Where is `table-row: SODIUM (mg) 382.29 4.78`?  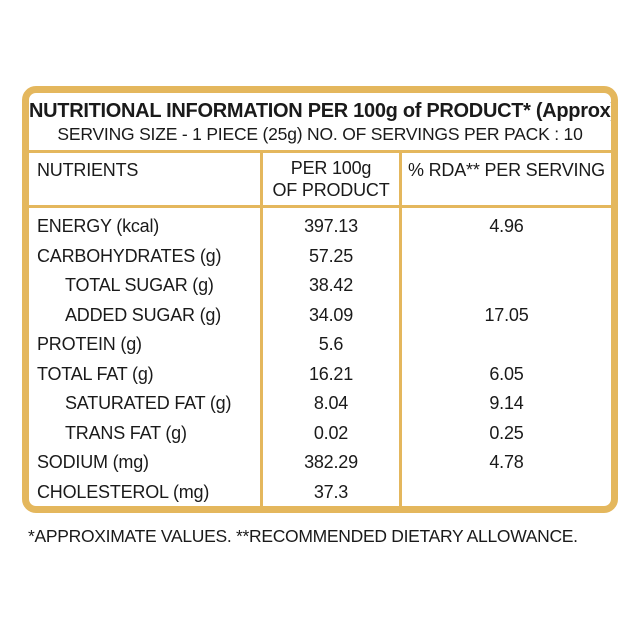 table-row: SODIUM (mg) 382.29 4.78 is located at coordinates (320, 463).